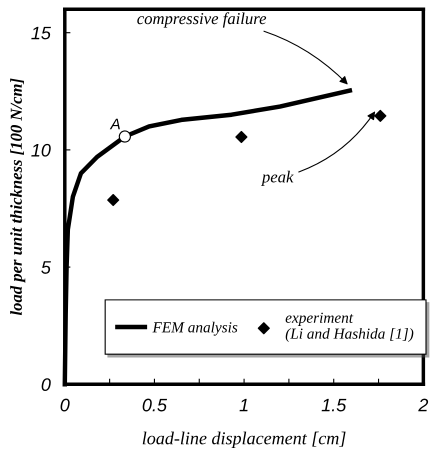 The width and height of the screenshot is (432, 463). Describe the element at coordinates (155, 405) in the screenshot. I see `x-tick-label: 0.5` at that location.